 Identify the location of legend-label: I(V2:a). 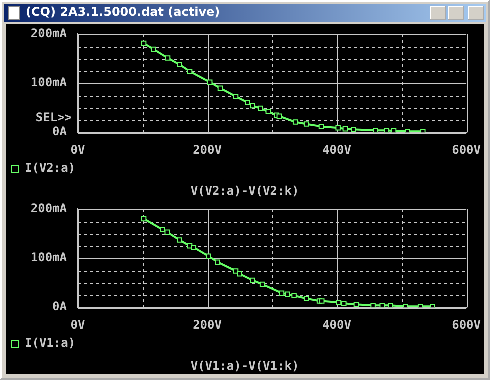
(50, 168).